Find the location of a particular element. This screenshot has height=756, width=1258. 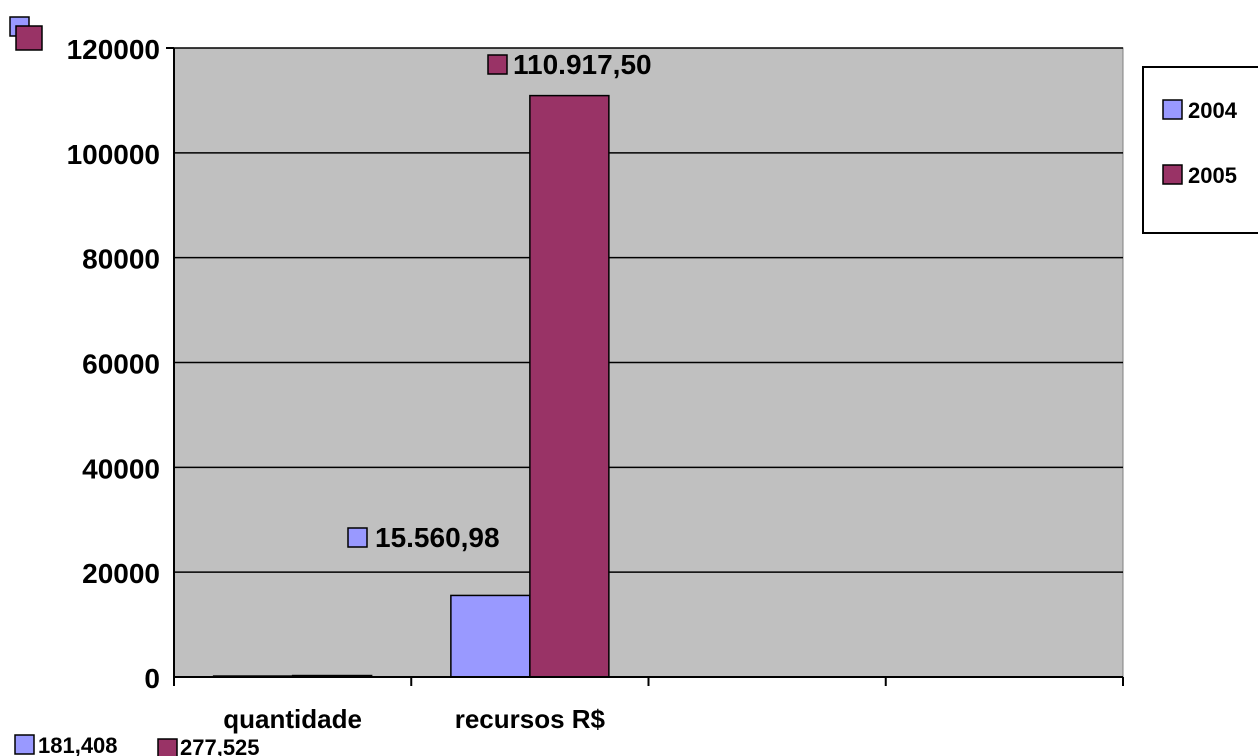

y-tick-label: 120000 is located at coordinates (113, 49).